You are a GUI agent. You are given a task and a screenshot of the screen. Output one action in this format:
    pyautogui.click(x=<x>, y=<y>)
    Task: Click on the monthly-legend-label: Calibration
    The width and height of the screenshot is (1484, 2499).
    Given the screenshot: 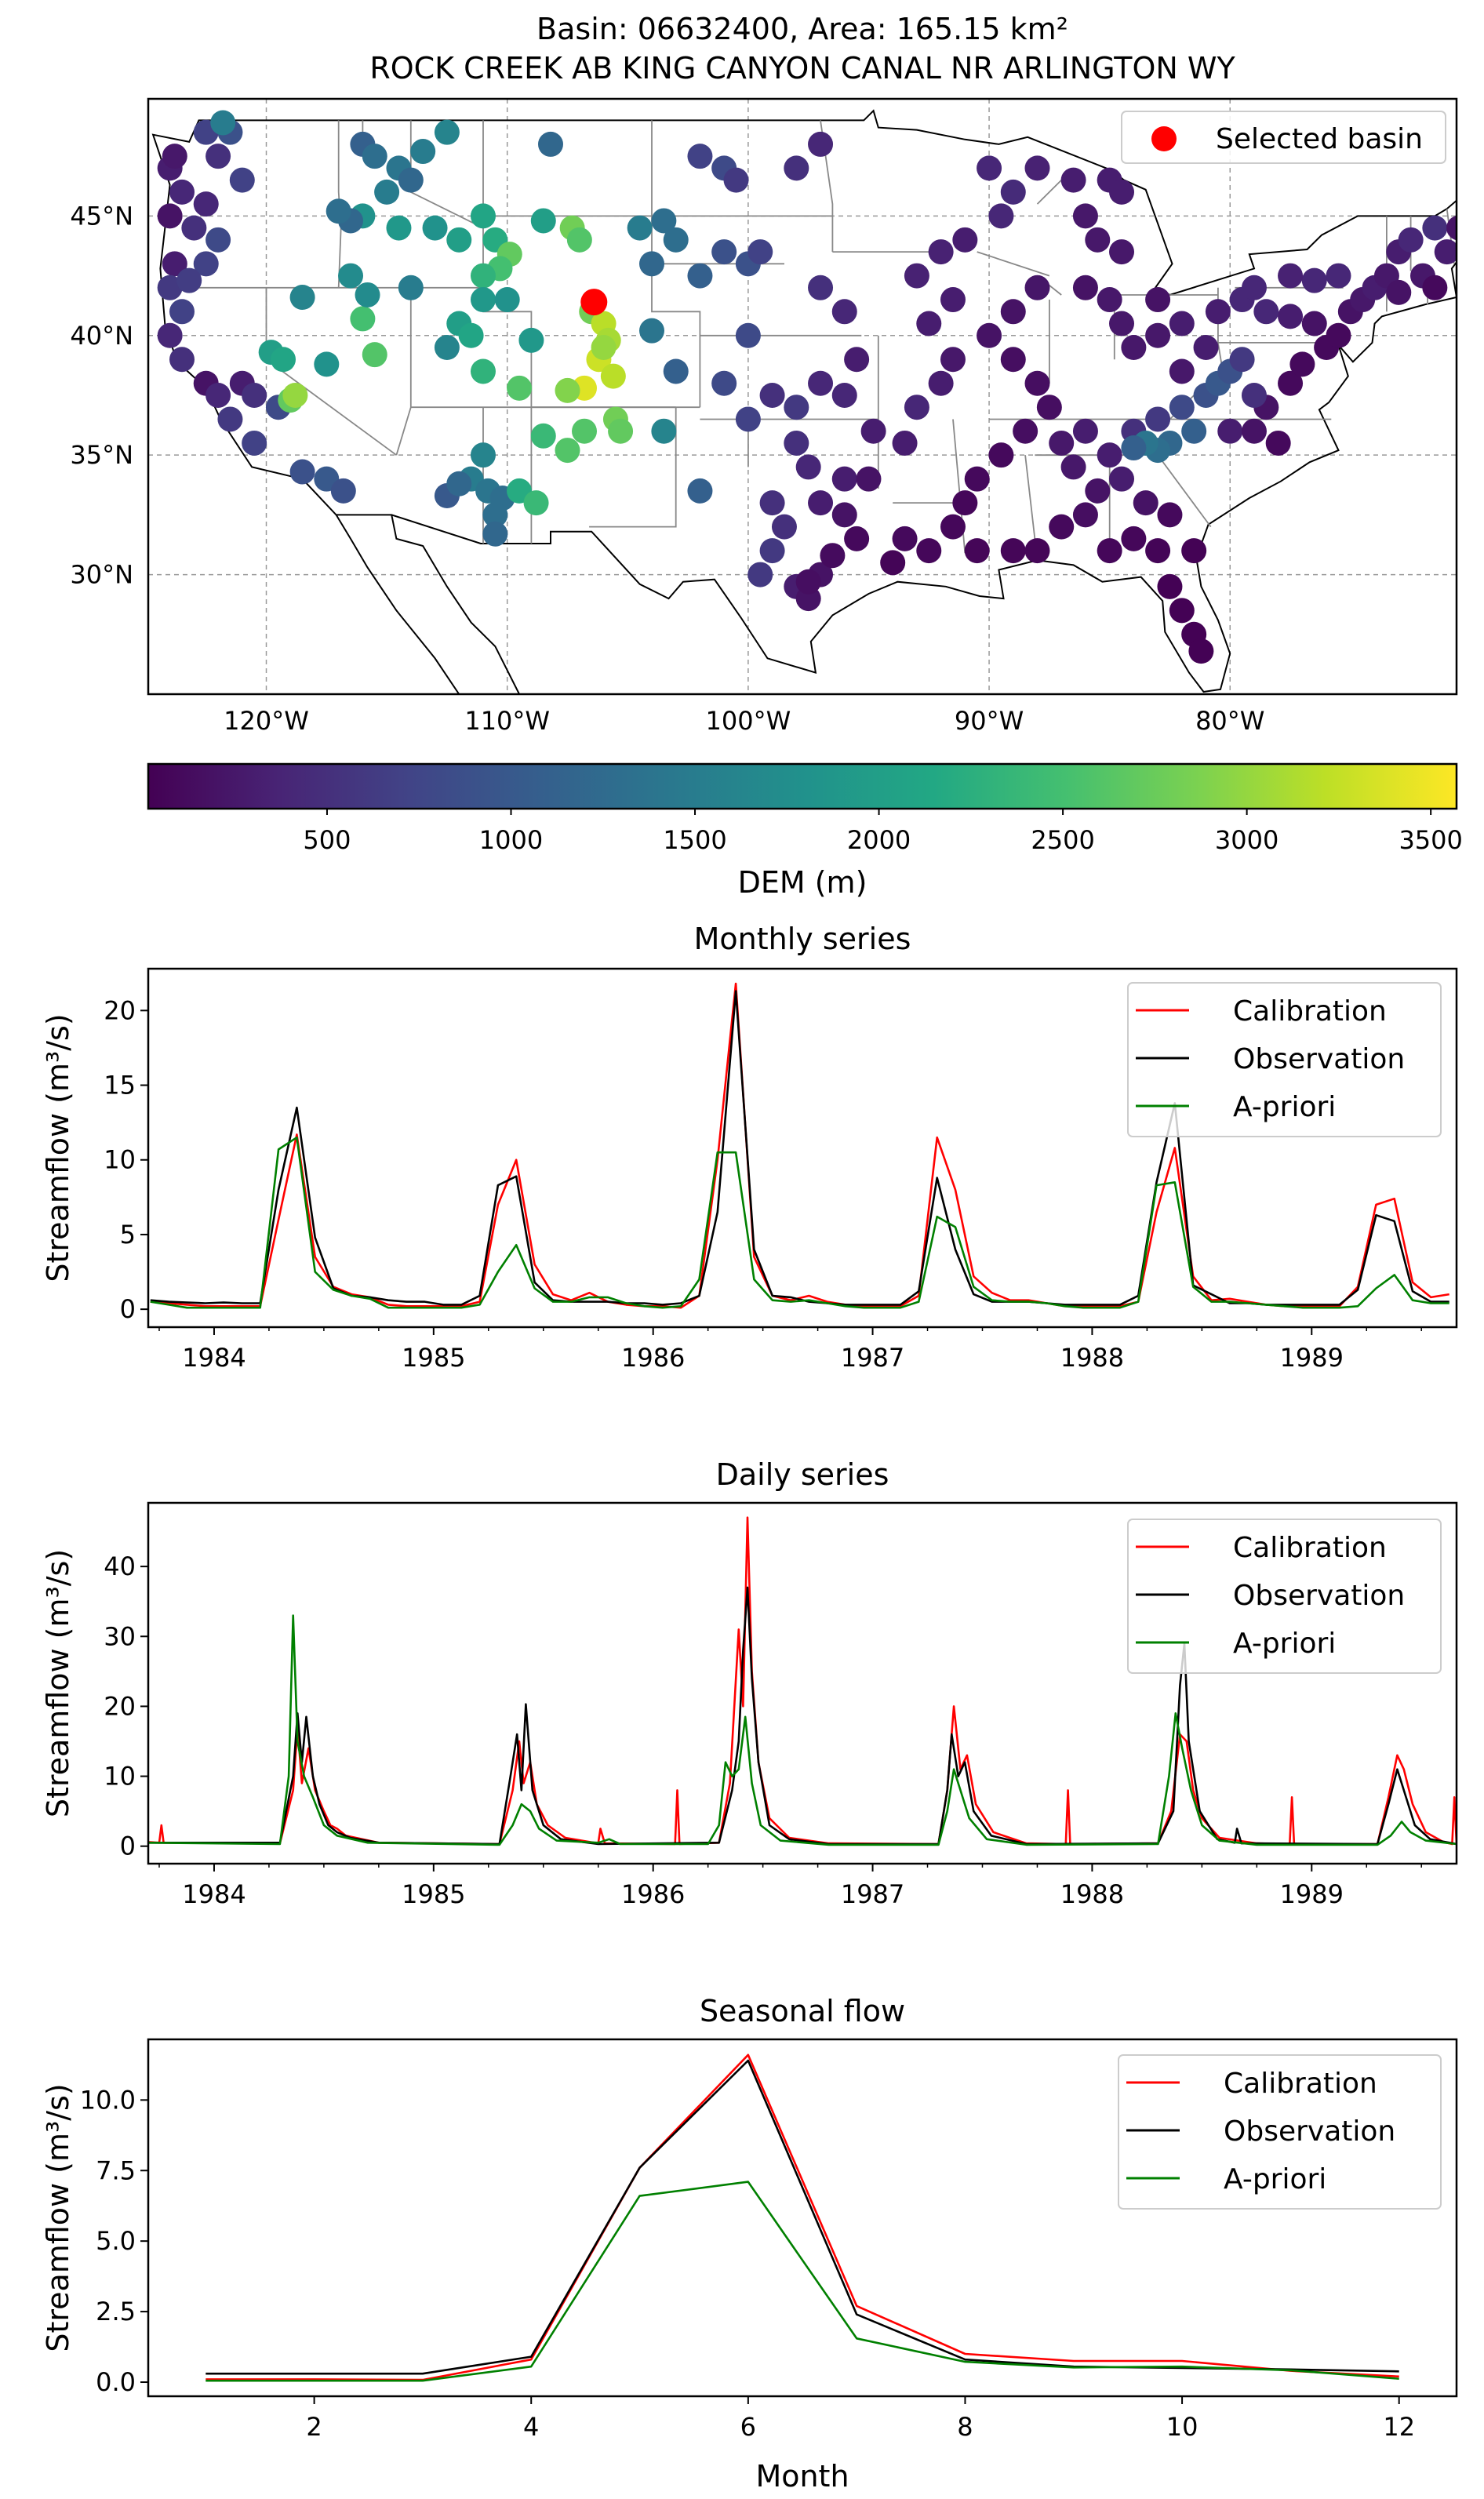 What is the action you would take?
    pyautogui.click(x=1310, y=1011)
    